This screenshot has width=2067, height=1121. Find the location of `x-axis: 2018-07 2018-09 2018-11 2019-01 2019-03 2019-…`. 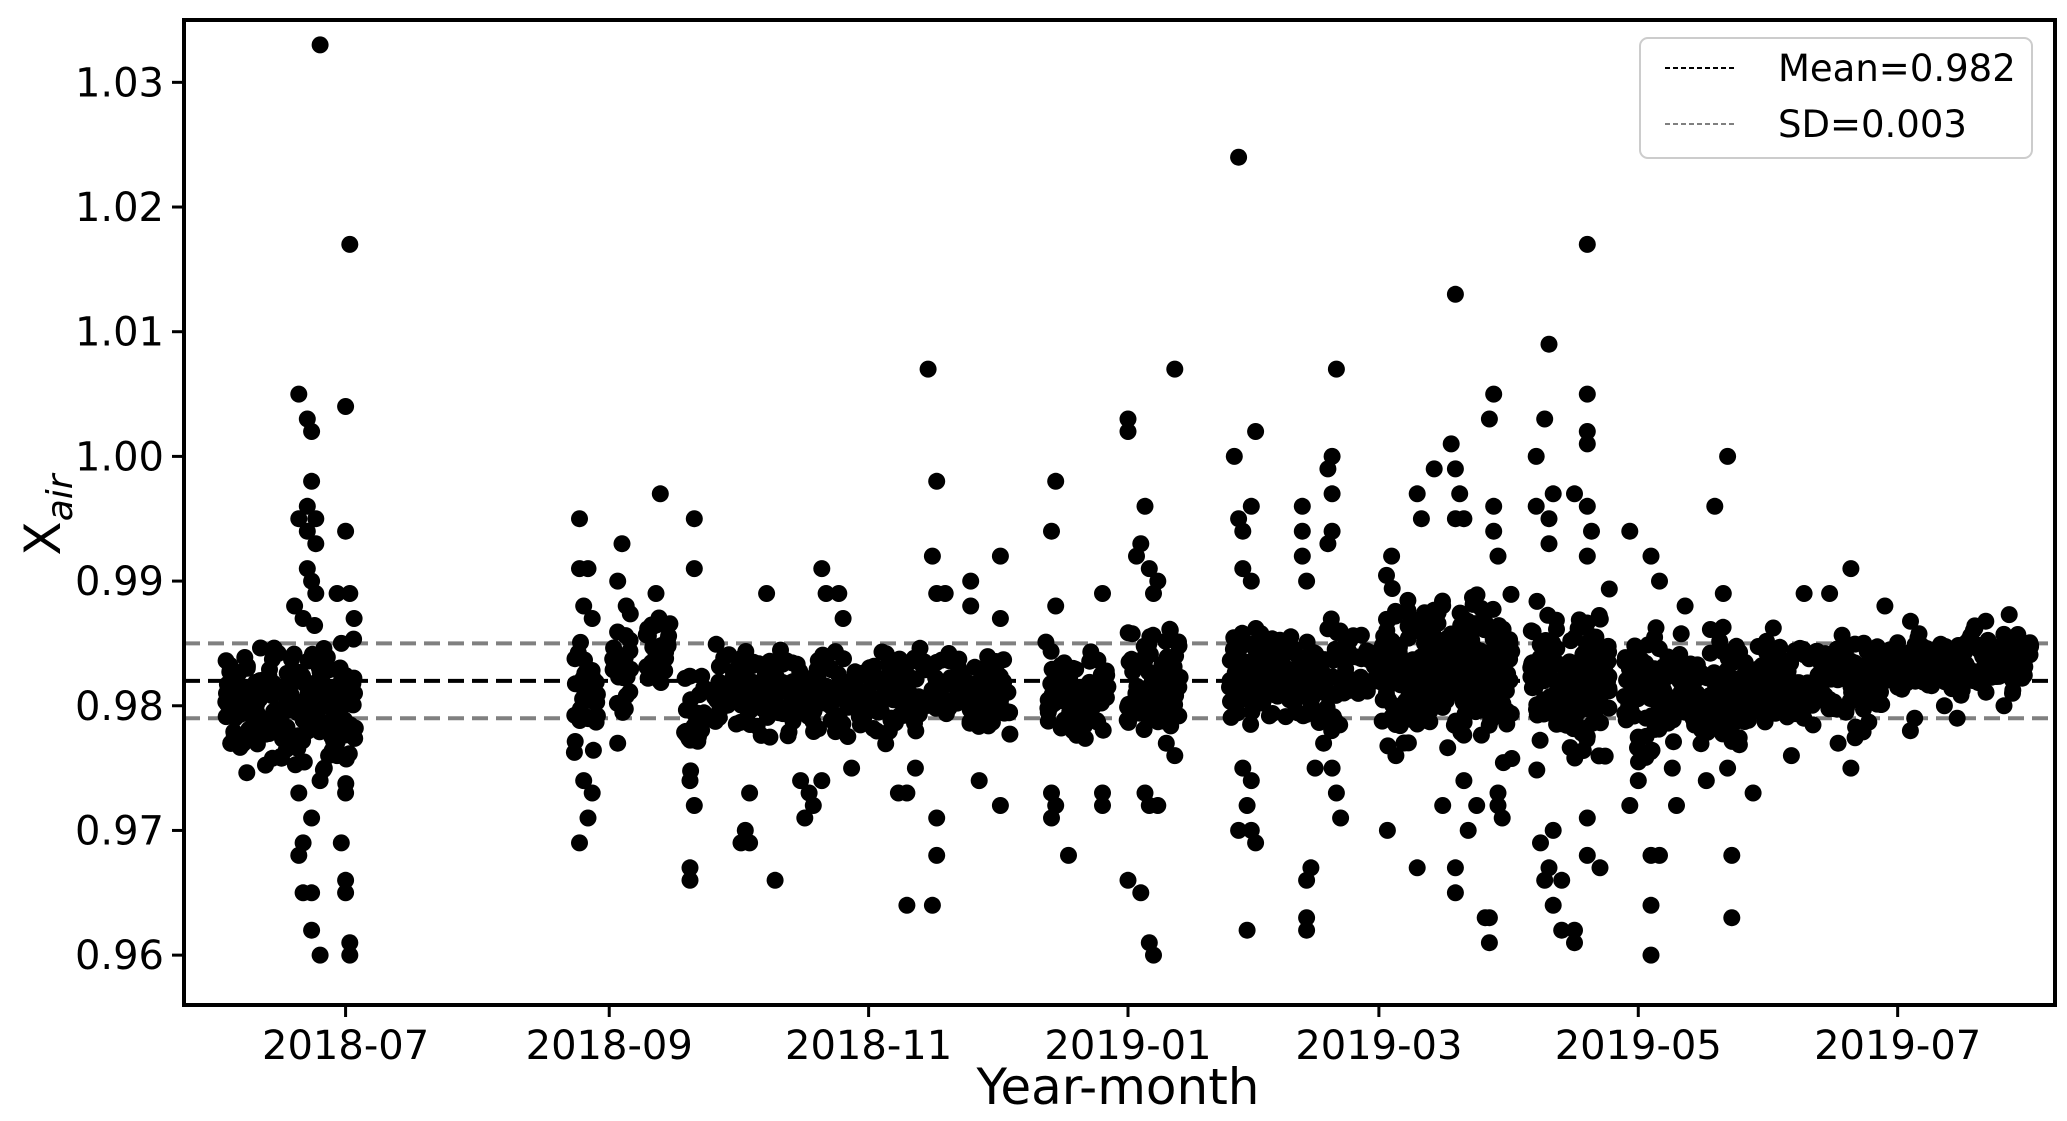

x-axis: 2018-07 2018-09 2018-11 2019-01 2019-03 2019-… is located at coordinates (1121, 1037).